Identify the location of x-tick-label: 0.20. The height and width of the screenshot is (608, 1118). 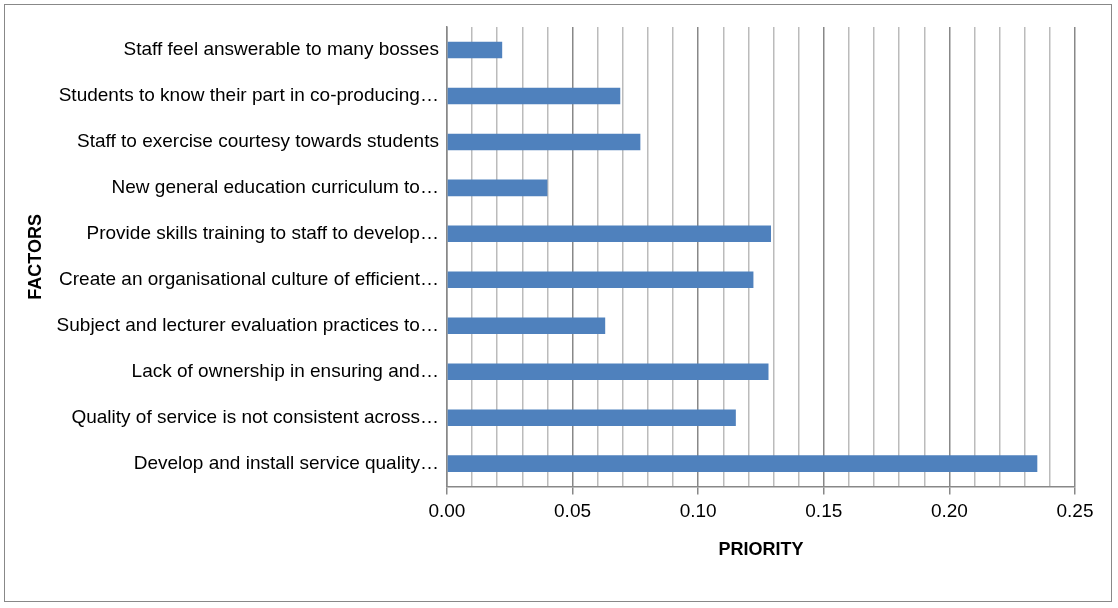
(949, 511).